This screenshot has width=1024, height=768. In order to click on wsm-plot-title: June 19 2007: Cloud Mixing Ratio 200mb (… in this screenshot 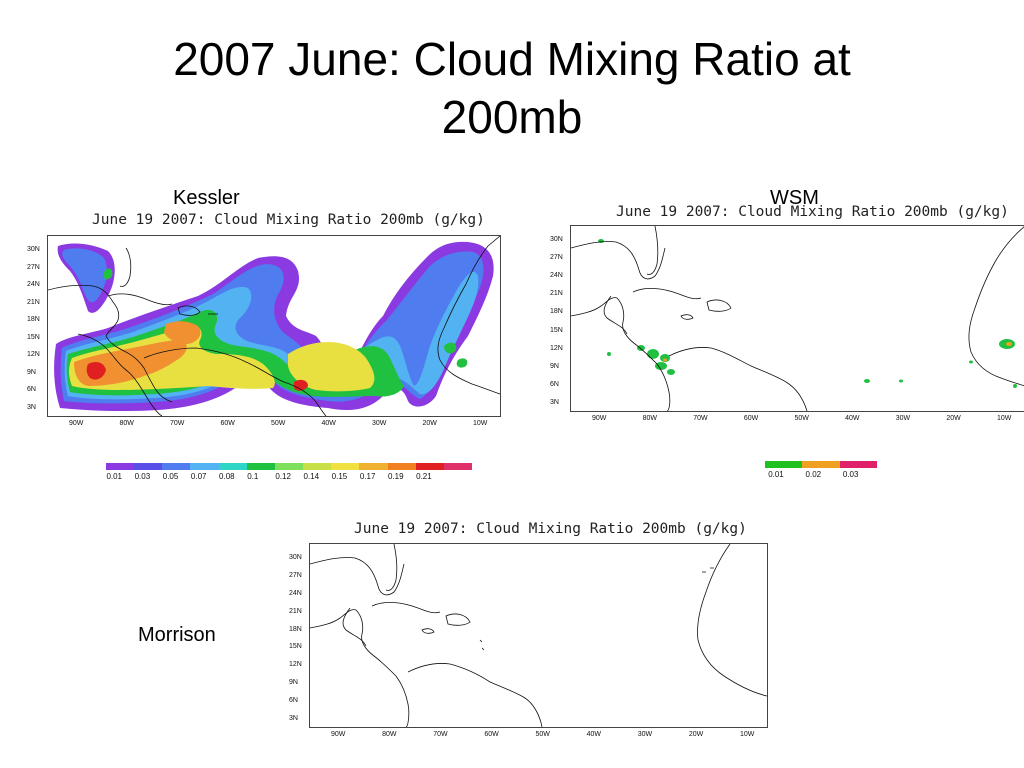, I will do `click(812, 212)`.